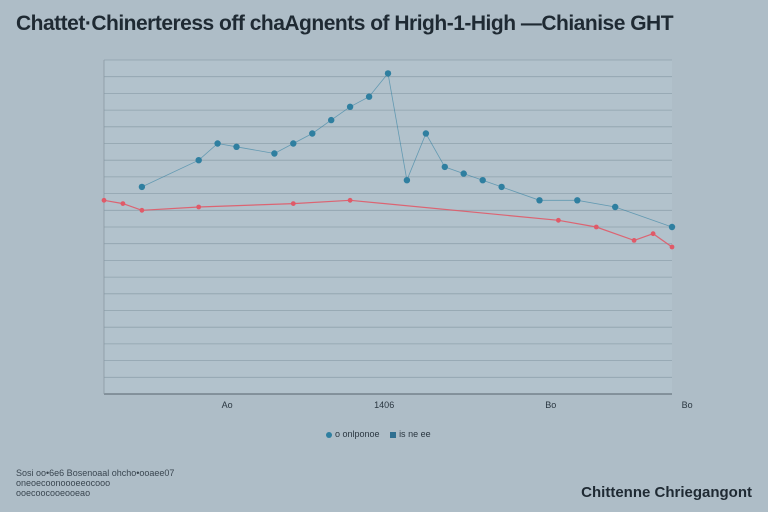  I want to click on x-tick-label-1: 1406, so click(384, 405).